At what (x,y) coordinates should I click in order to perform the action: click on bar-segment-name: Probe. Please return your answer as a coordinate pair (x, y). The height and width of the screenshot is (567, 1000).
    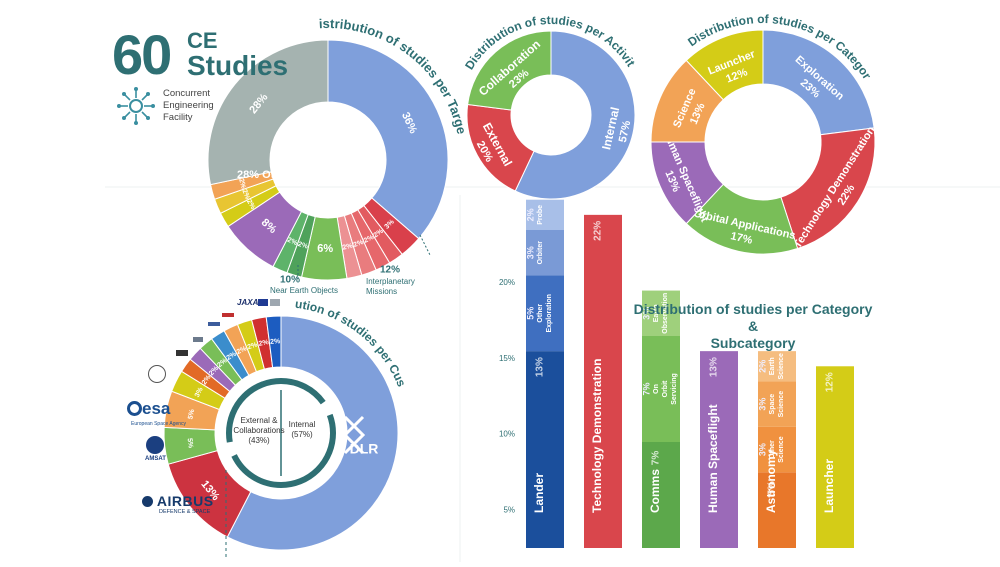
    Looking at the image, I should click on (540, 215).